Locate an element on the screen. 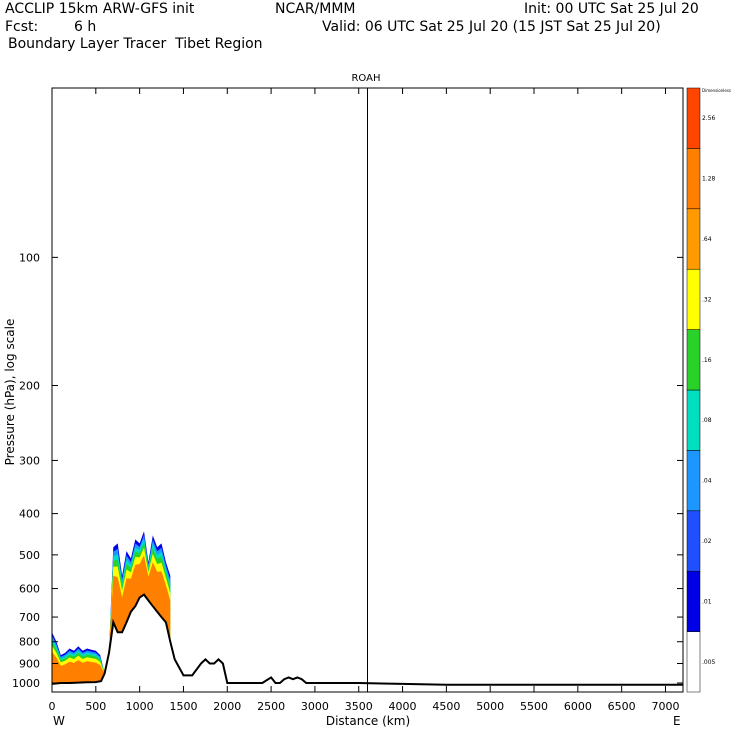 The width and height of the screenshot is (740, 740). y-tick-label: 500 is located at coordinates (29, 555).